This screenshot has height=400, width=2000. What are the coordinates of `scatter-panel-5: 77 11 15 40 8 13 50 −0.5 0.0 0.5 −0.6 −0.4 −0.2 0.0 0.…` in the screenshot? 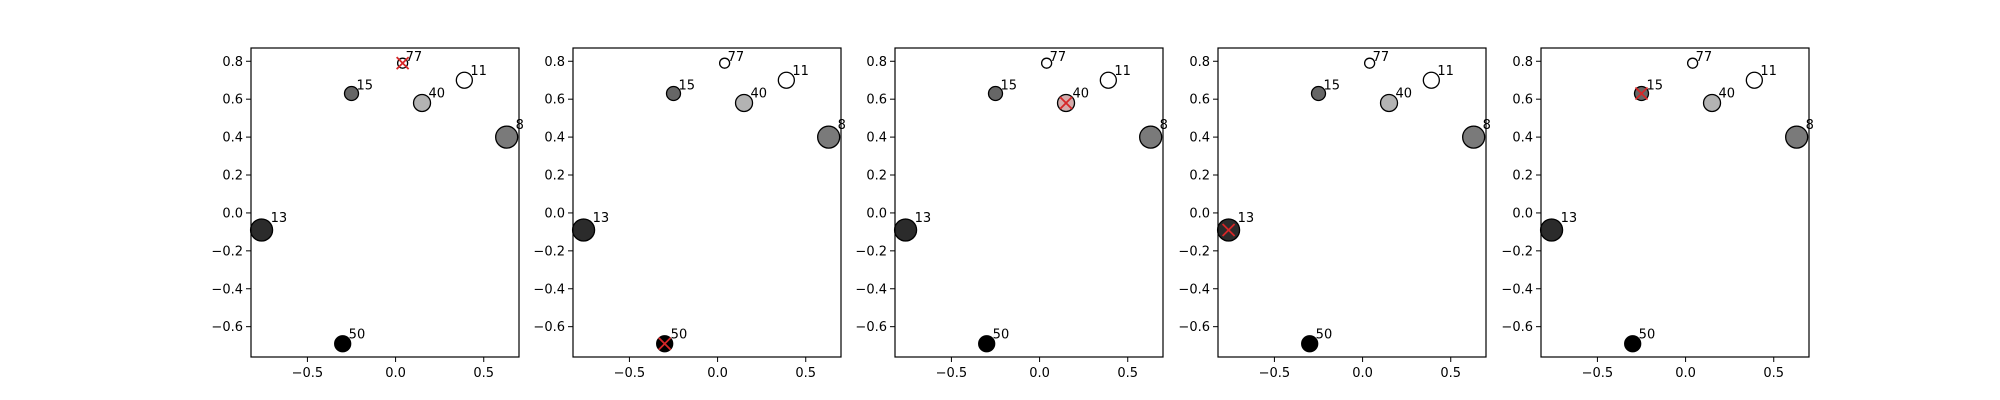 It's located at (1657, 214).